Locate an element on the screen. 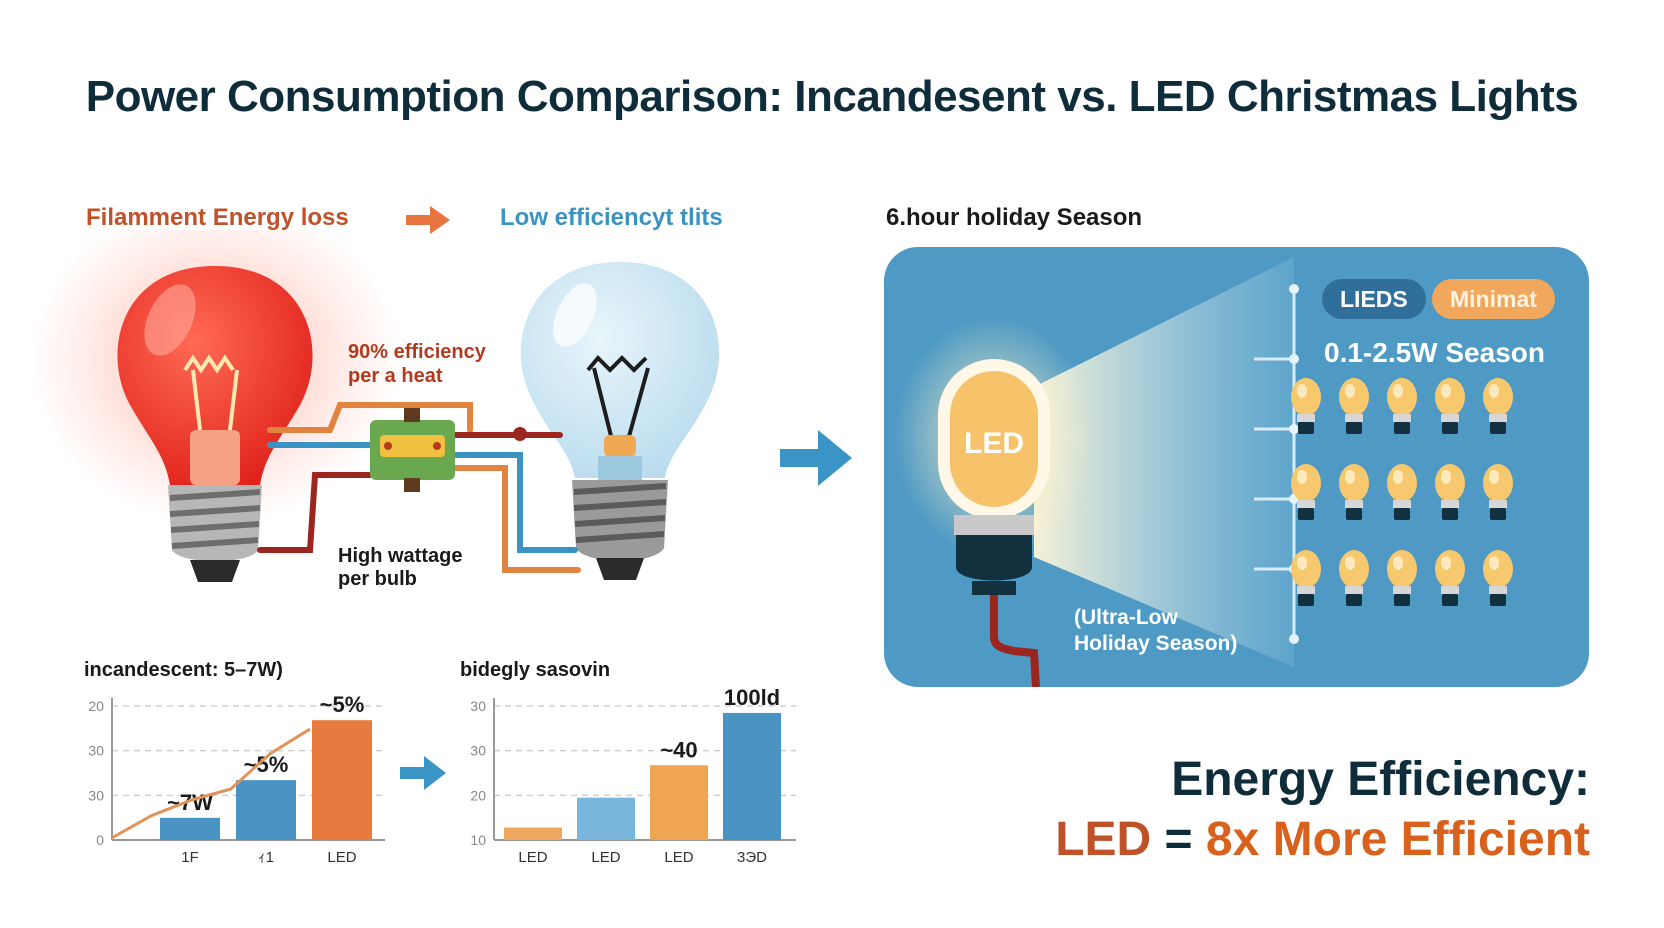 This screenshot has height=928, width=1664. wattage-line-2: per bulb is located at coordinates (377, 579).